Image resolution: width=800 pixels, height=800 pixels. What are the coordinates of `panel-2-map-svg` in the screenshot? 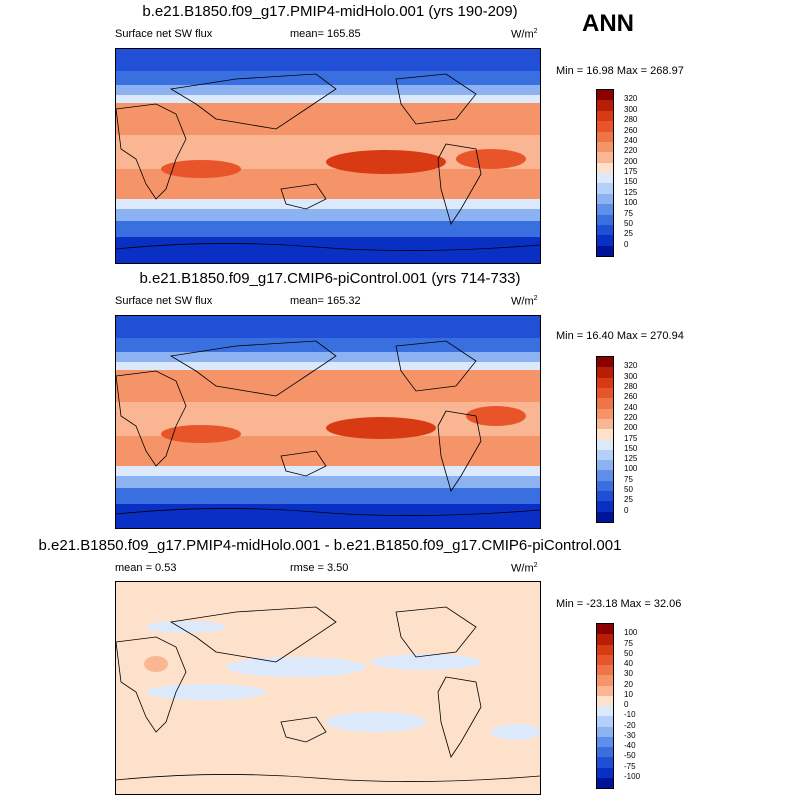 It's located at (328, 422).